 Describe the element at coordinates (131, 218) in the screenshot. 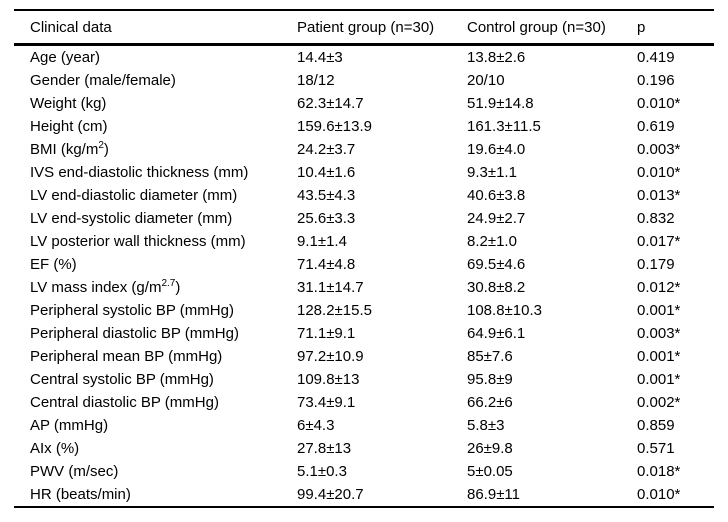

I see `row-label: LV end-systolic diameter (mm)` at that location.